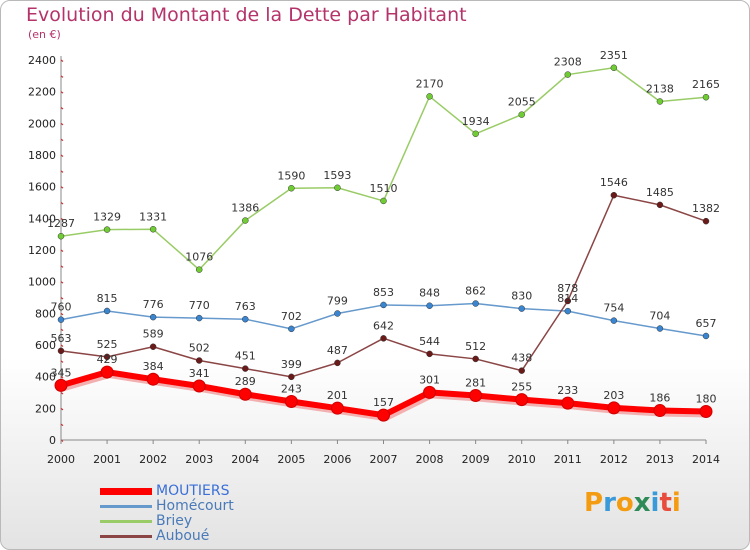 The height and width of the screenshot is (550, 750). What do you see at coordinates (291, 389) in the screenshot?
I see `data-label-moutiers: 243` at bounding box center [291, 389].